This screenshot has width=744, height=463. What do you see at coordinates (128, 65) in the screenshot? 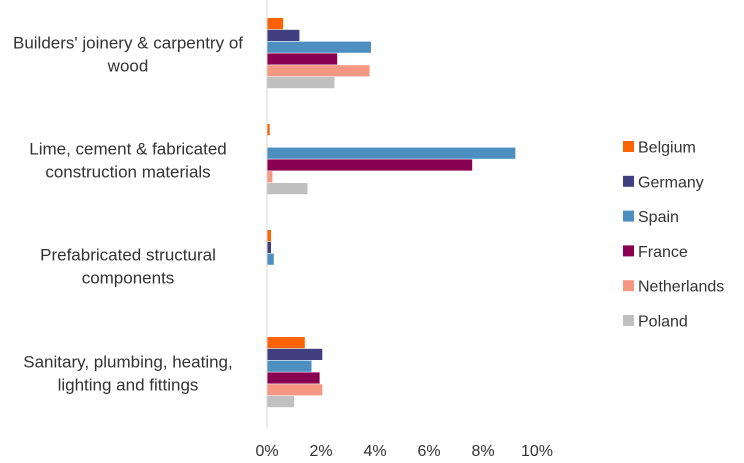
I see `category-label-1-line2: wood` at bounding box center [128, 65].